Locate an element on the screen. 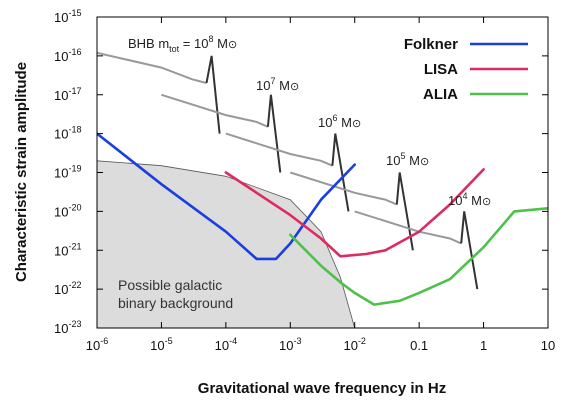 The width and height of the screenshot is (565, 407). legend-label-alia: ALIA is located at coordinates (440, 94).